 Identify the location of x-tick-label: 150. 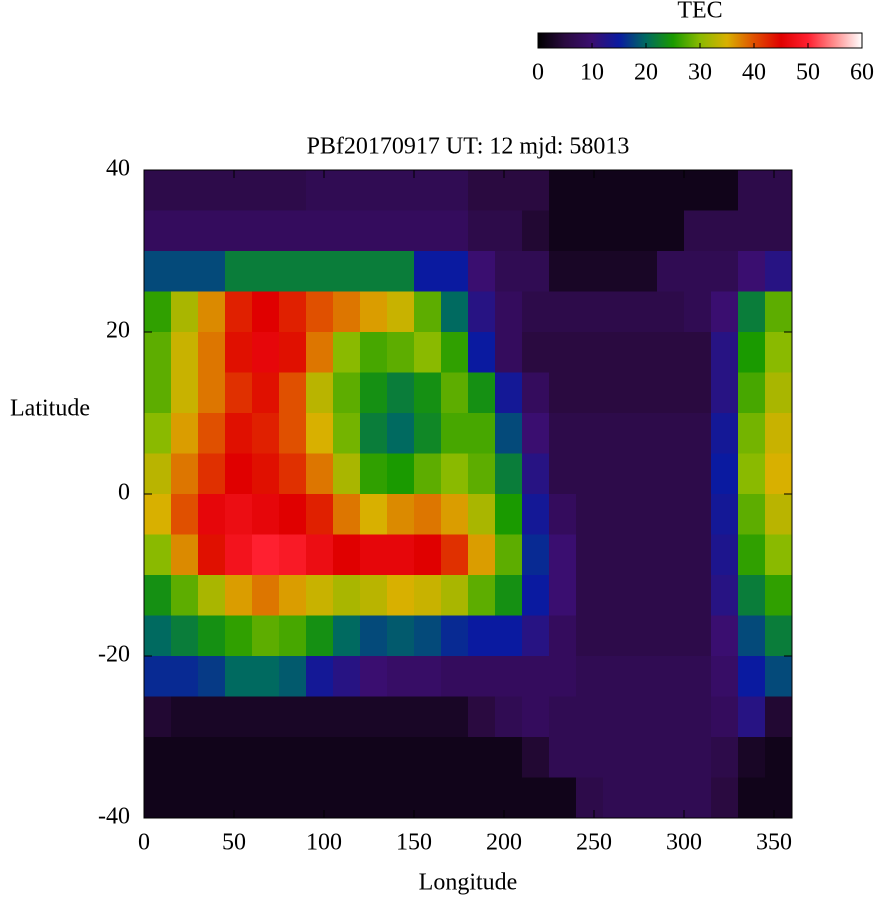
(414, 843).